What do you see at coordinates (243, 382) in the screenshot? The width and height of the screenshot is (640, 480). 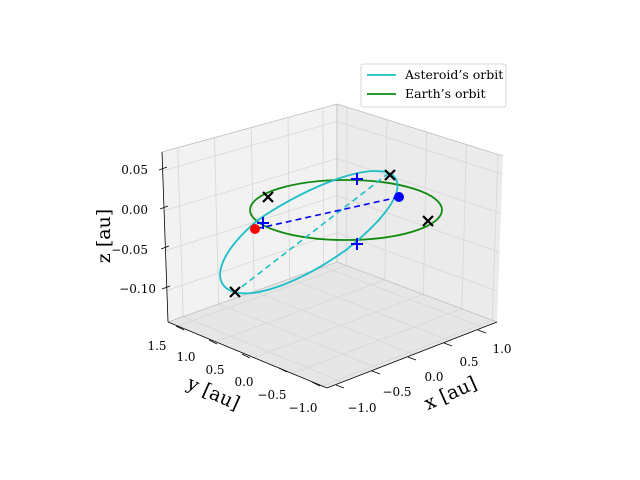 I see `y-tick-label: 0.0` at bounding box center [243, 382].